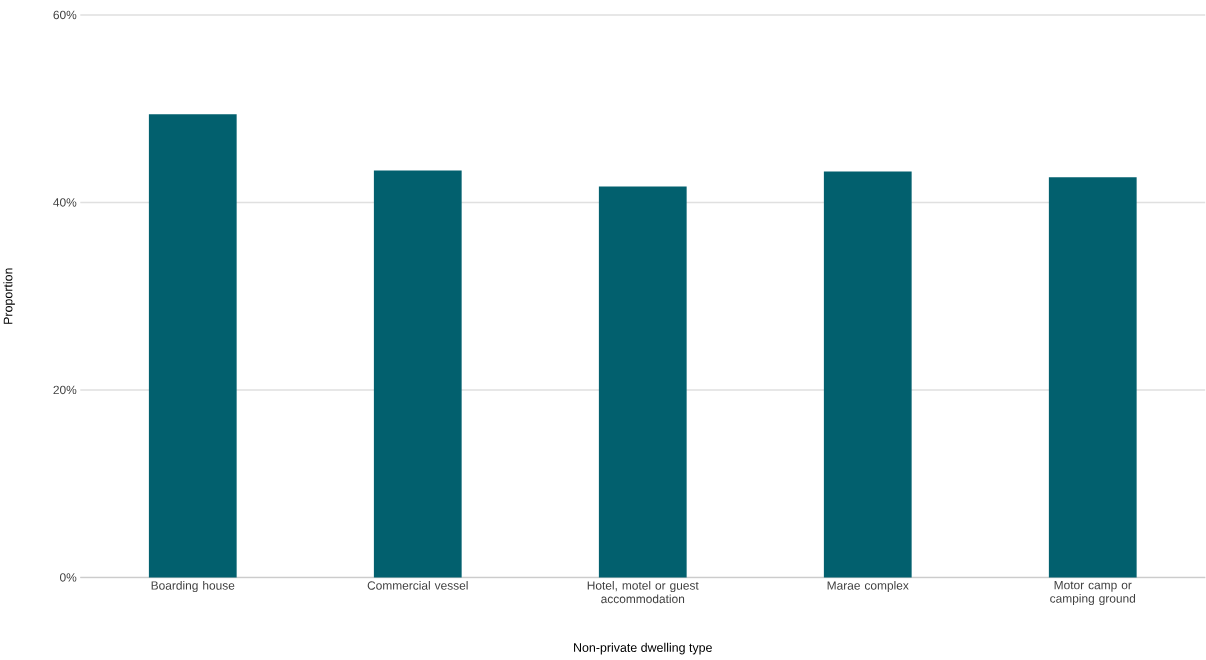  I want to click on y-tick-label: 0%, so click(68, 577).